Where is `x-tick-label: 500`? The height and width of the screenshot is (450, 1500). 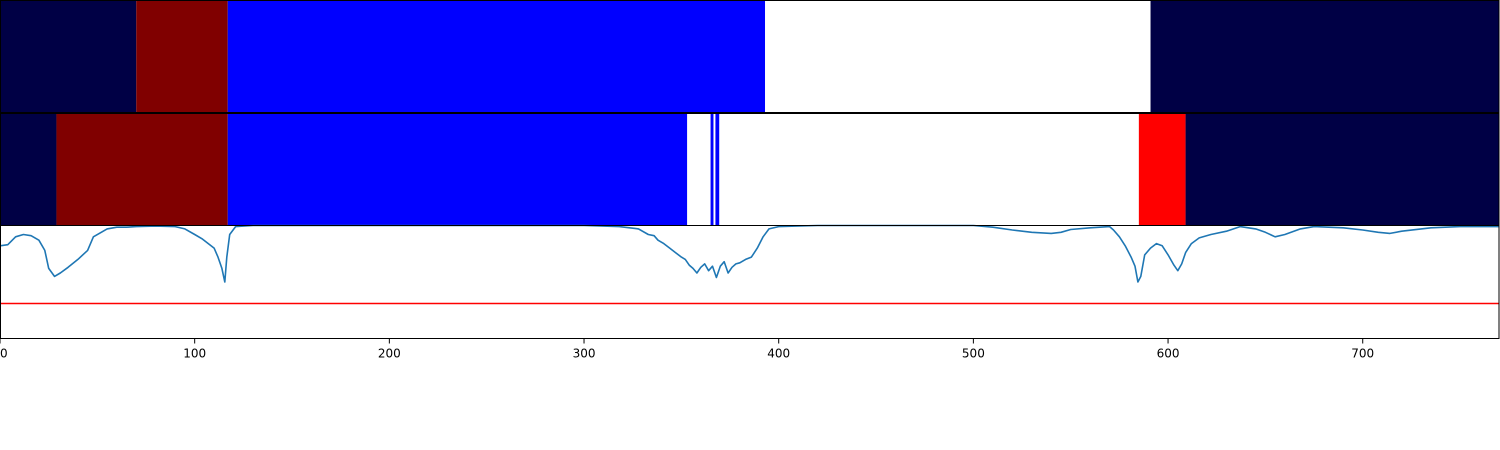 x-tick-label: 500 is located at coordinates (973, 354).